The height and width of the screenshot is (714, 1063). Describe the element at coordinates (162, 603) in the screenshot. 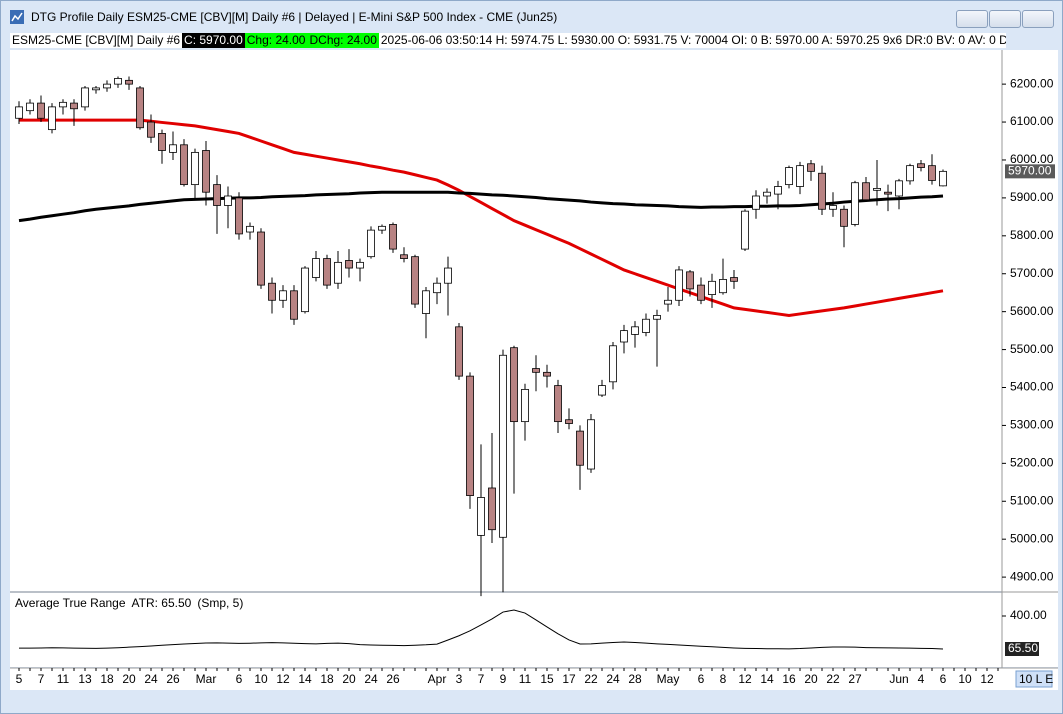

I see `atr-annotation: ATR: 65.50` at that location.